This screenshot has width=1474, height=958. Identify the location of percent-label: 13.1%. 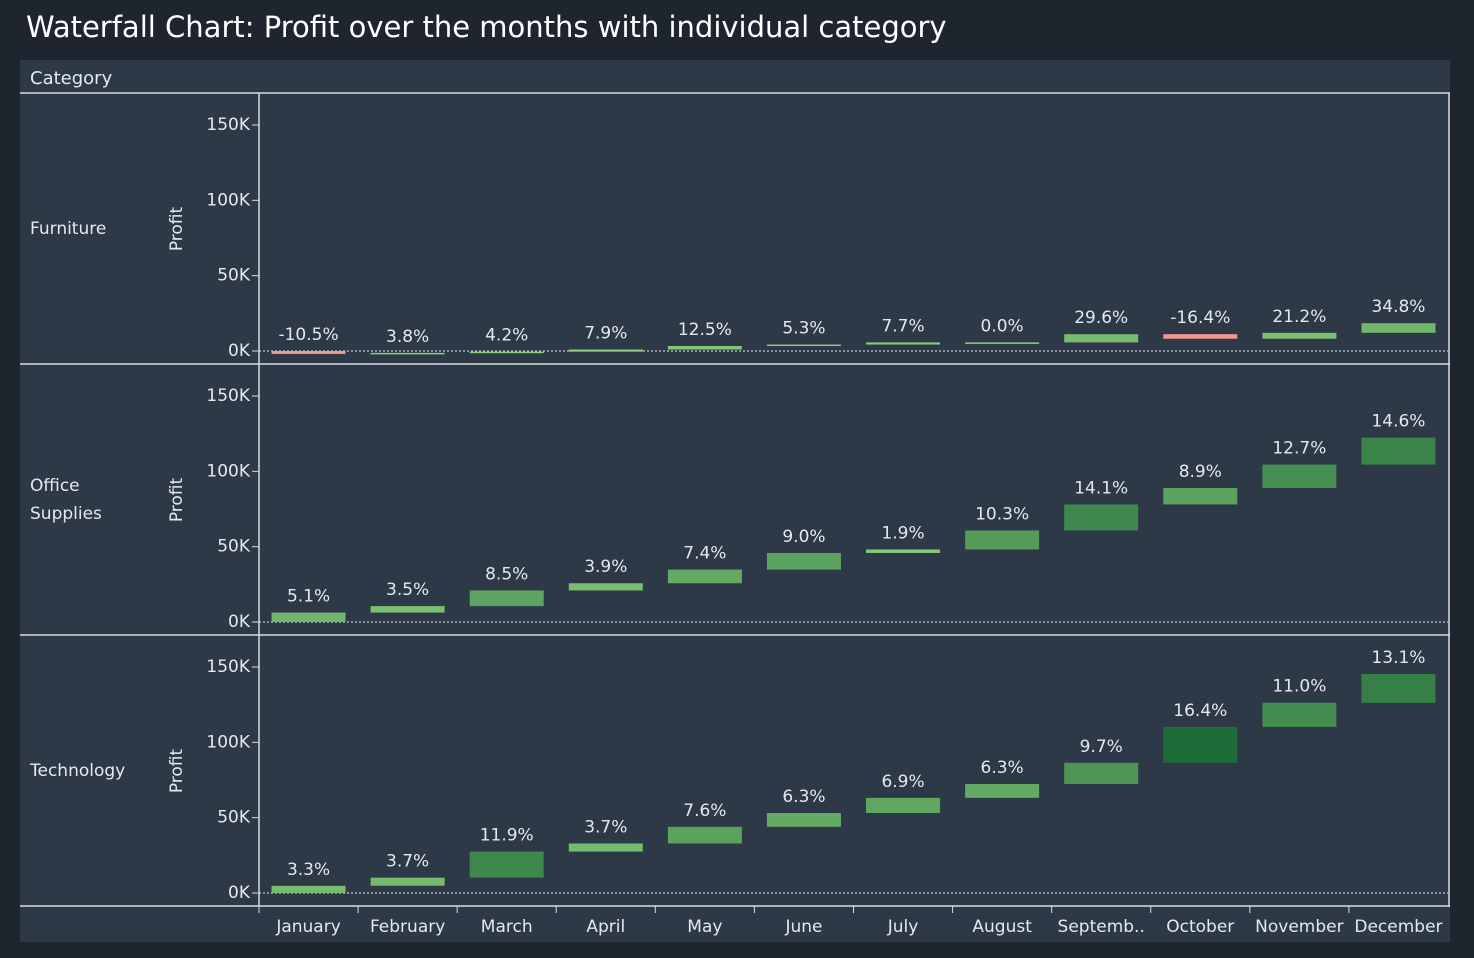
(1398, 658).